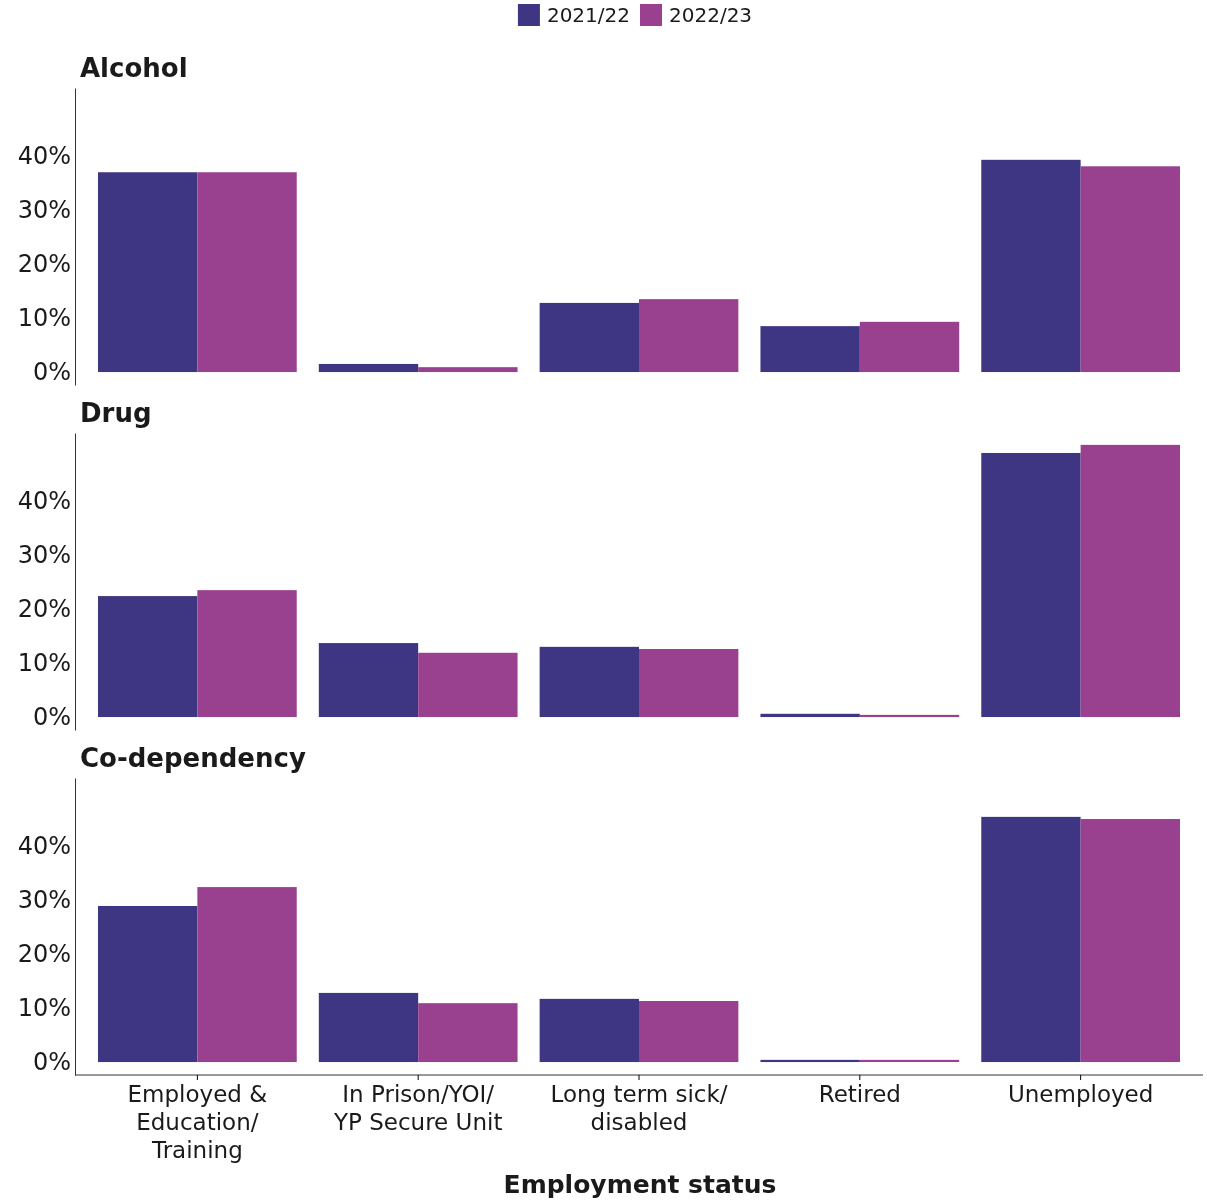 Image resolution: width=1207 pixels, height=1202 pixels. I want to click on legend-label: 2021/22, so click(588, 15).